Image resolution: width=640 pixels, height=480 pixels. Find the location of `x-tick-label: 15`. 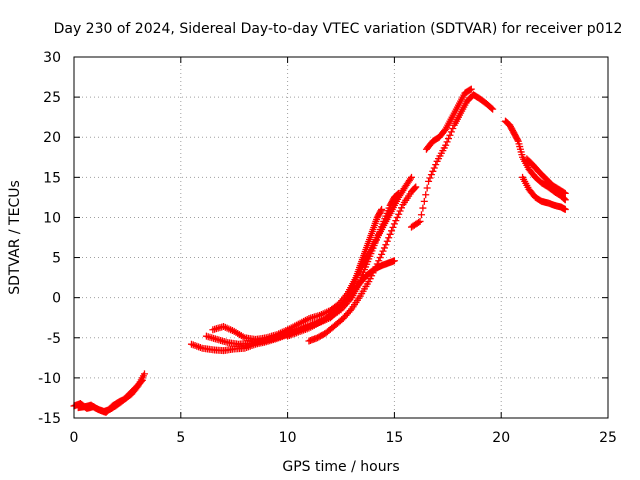

x-tick-label: 15 is located at coordinates (394, 438).